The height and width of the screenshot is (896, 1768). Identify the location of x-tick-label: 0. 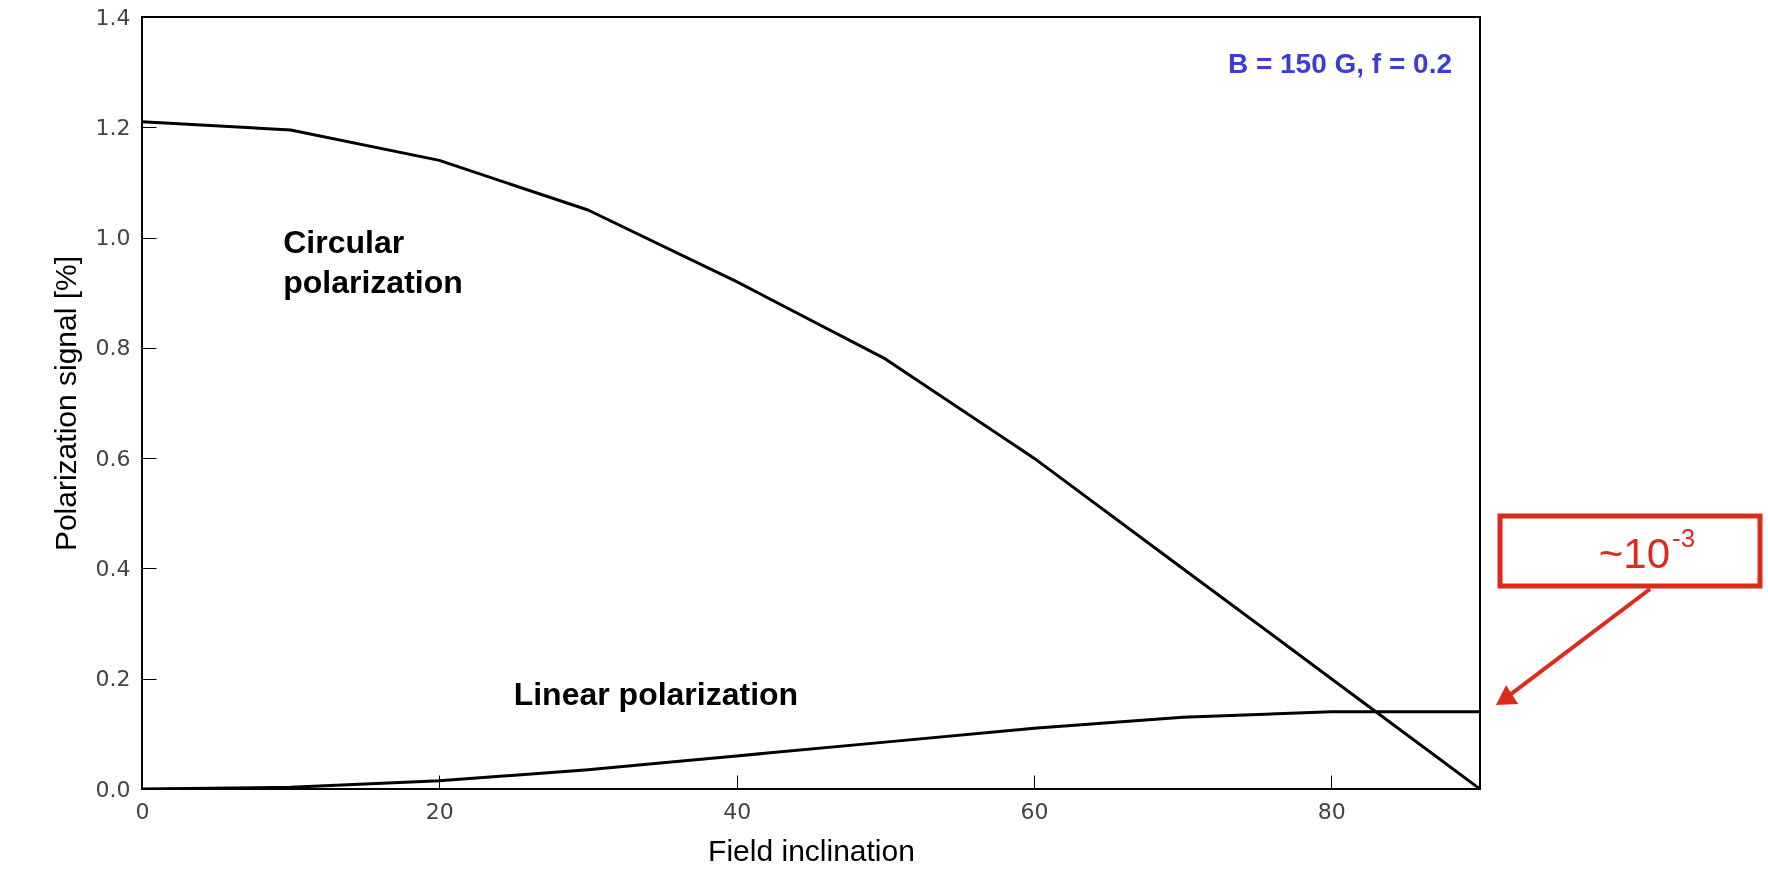
(142, 811).